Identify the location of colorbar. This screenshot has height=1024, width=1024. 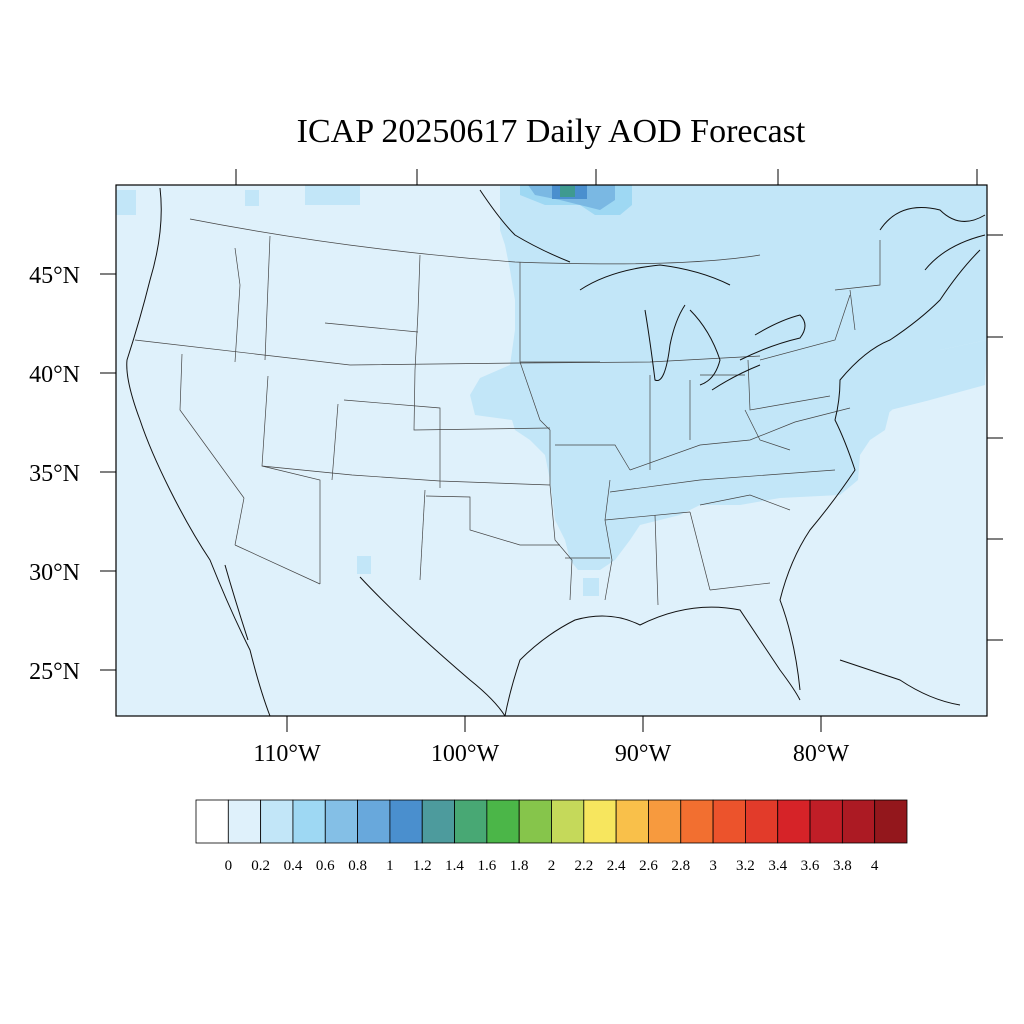
(551, 821).